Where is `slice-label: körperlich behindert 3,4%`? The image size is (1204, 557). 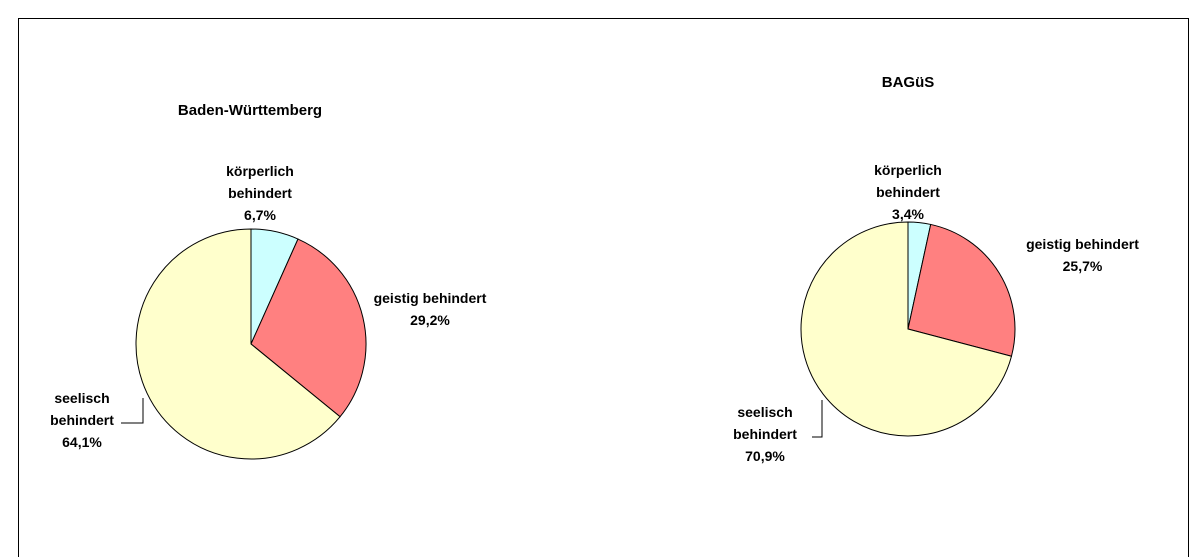 slice-label: körperlich behindert 3,4% is located at coordinates (908, 192).